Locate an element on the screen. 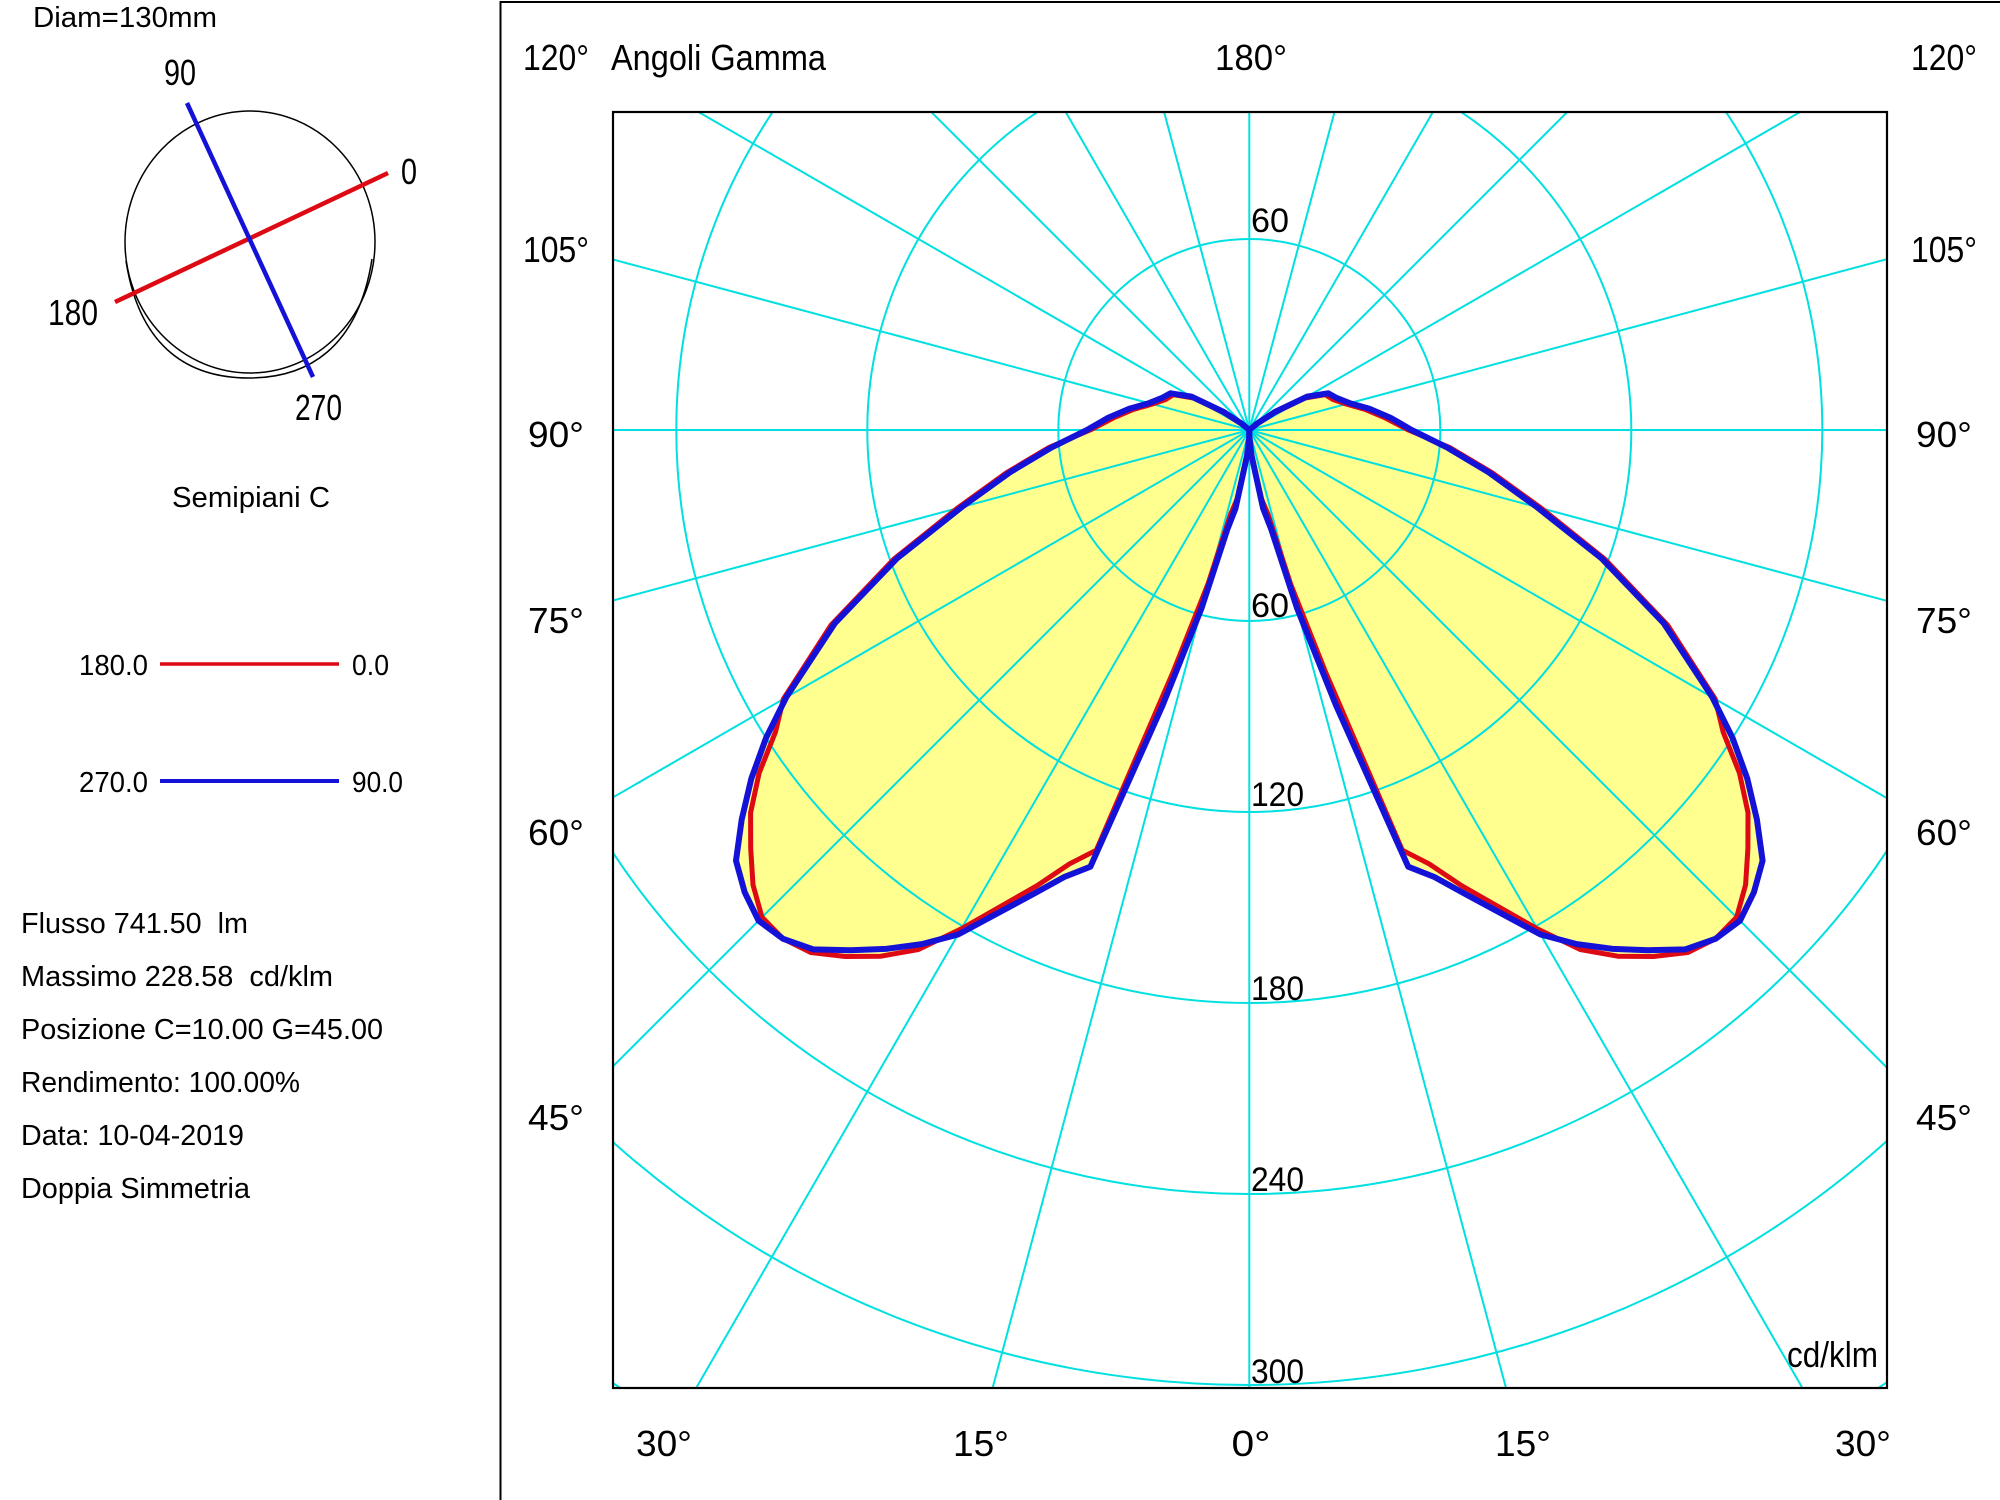 Image resolution: width=2000 pixels, height=1500 pixels. svg-text: 300 is located at coordinates (1277, 1372).